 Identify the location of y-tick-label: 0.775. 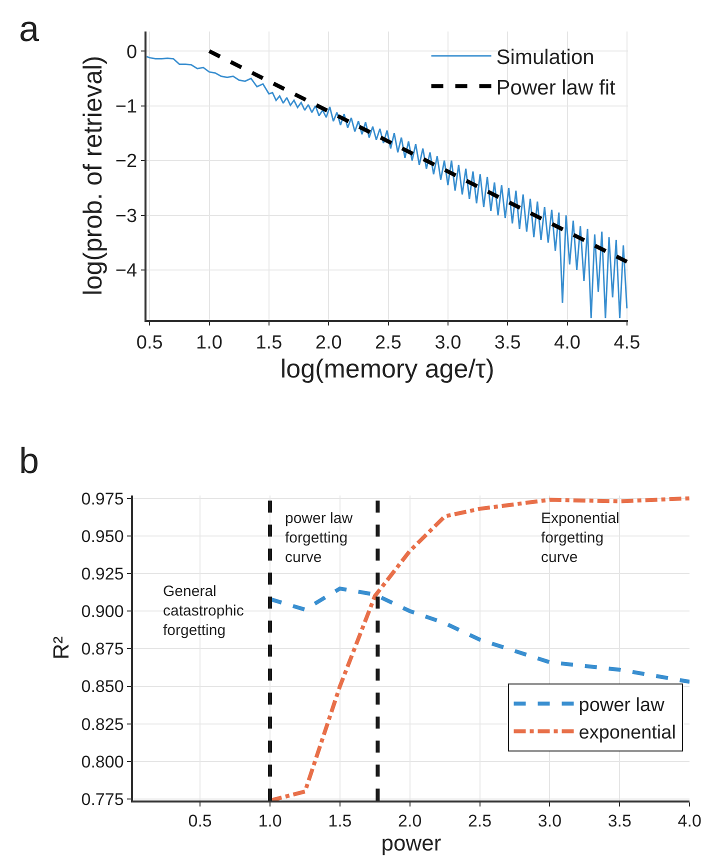
(102, 800).